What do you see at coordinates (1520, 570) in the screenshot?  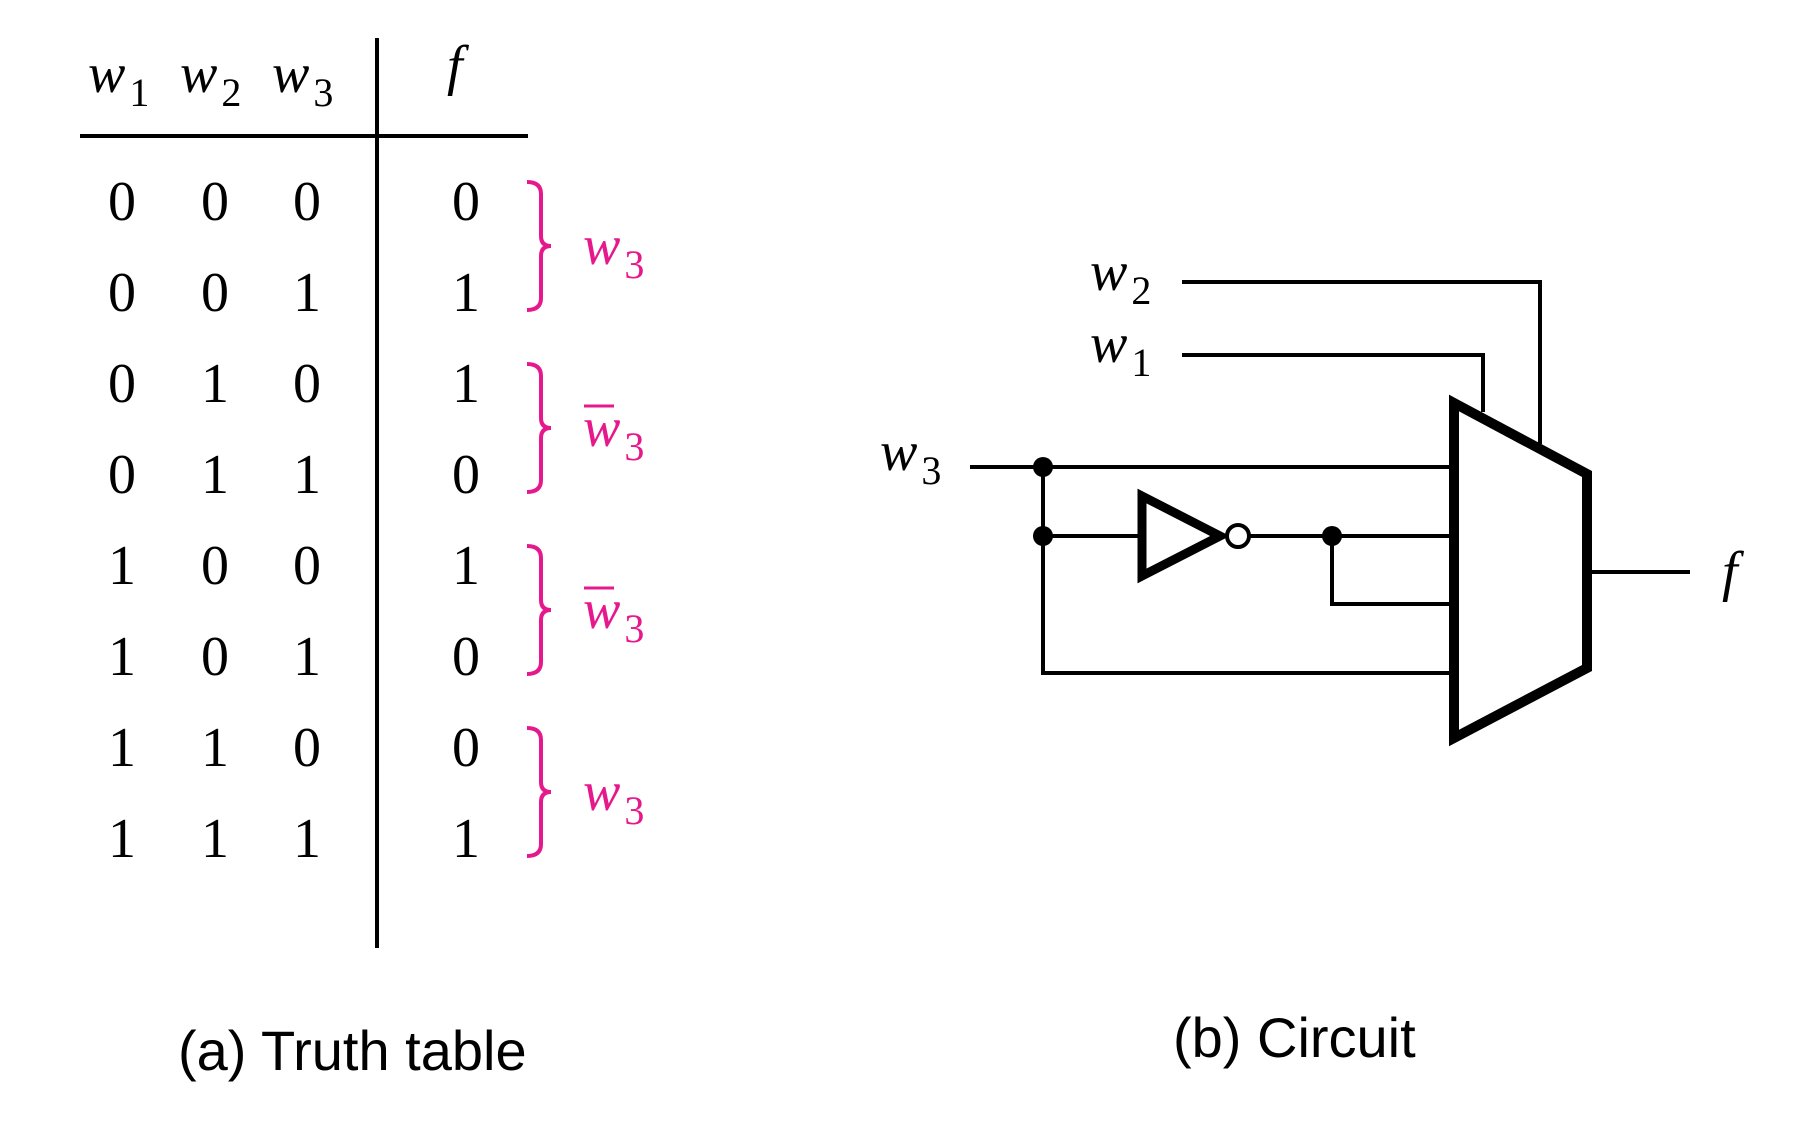 I see `multiplexer` at bounding box center [1520, 570].